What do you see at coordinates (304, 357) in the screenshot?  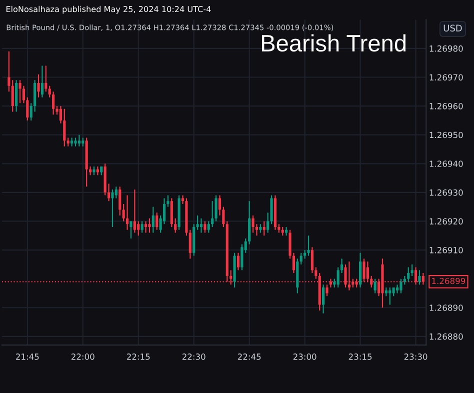 I see `x-tick-label: 23:00` at bounding box center [304, 357].